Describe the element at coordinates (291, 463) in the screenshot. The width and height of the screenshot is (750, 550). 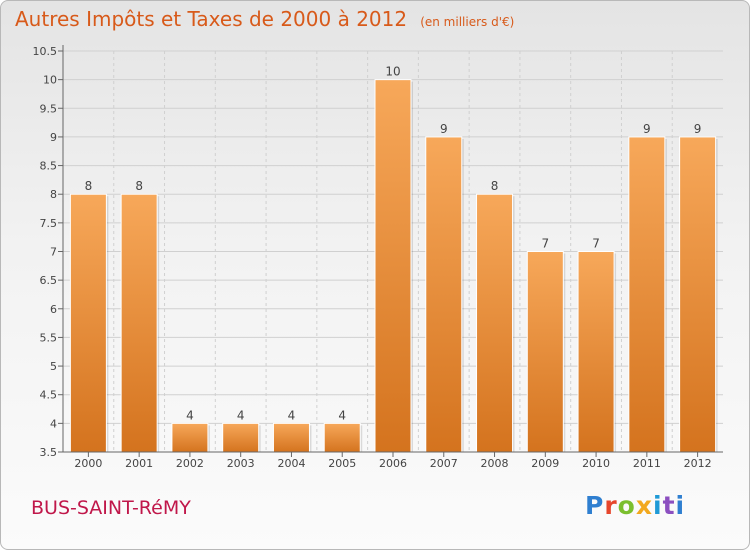
I see `x-tick-label: 2004` at that location.